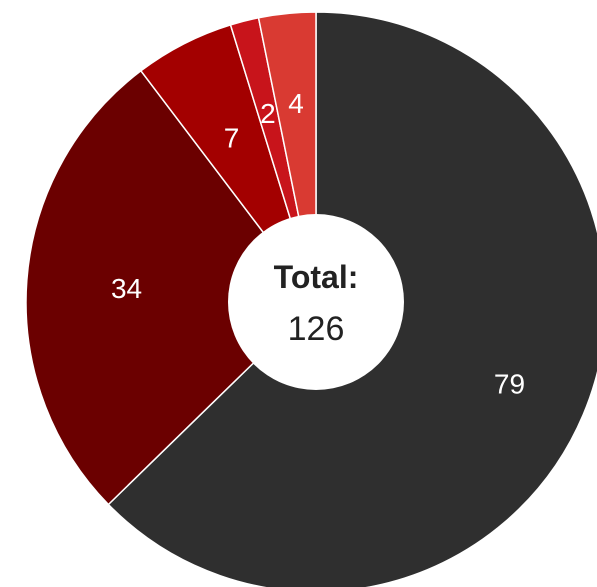  What do you see at coordinates (296, 103) in the screenshot?
I see `slice-label-4: 4` at bounding box center [296, 103].